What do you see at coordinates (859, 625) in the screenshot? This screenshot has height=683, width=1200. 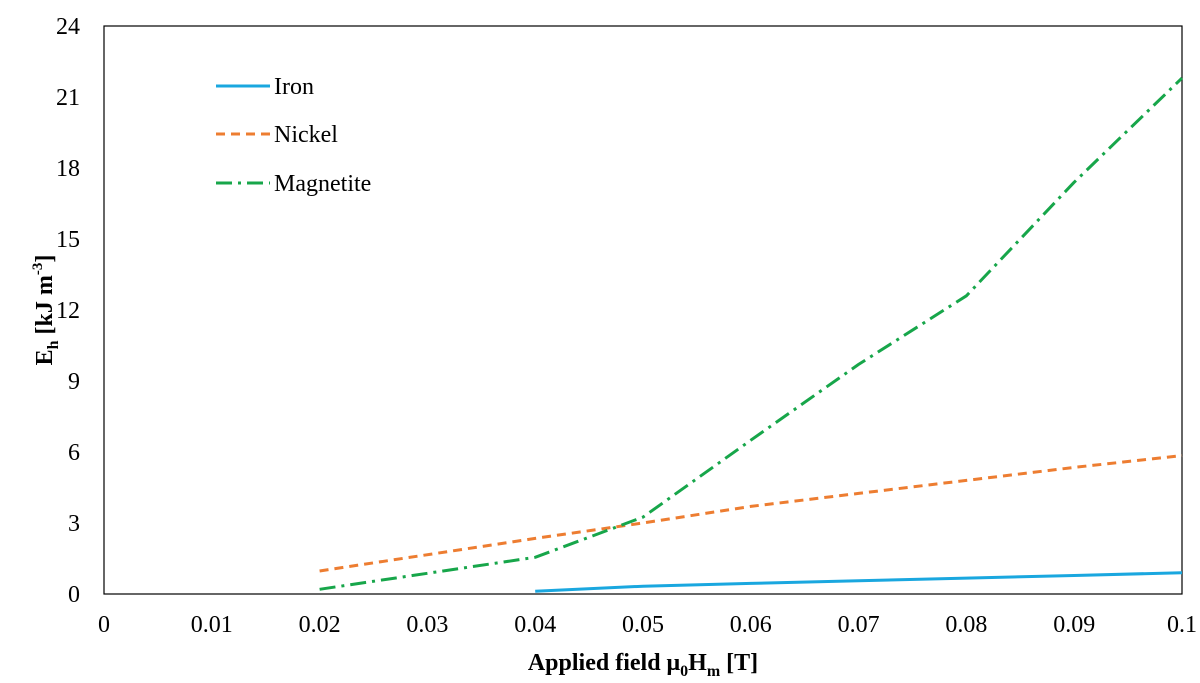 I see `x-tick-label: 0.07` at bounding box center [859, 625].